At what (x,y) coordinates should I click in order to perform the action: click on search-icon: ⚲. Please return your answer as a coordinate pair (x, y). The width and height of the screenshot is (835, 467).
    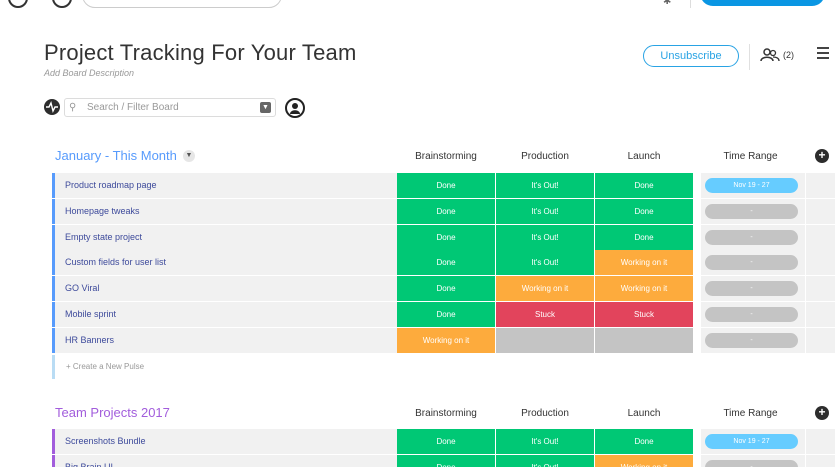
    Looking at the image, I should click on (73, 107).